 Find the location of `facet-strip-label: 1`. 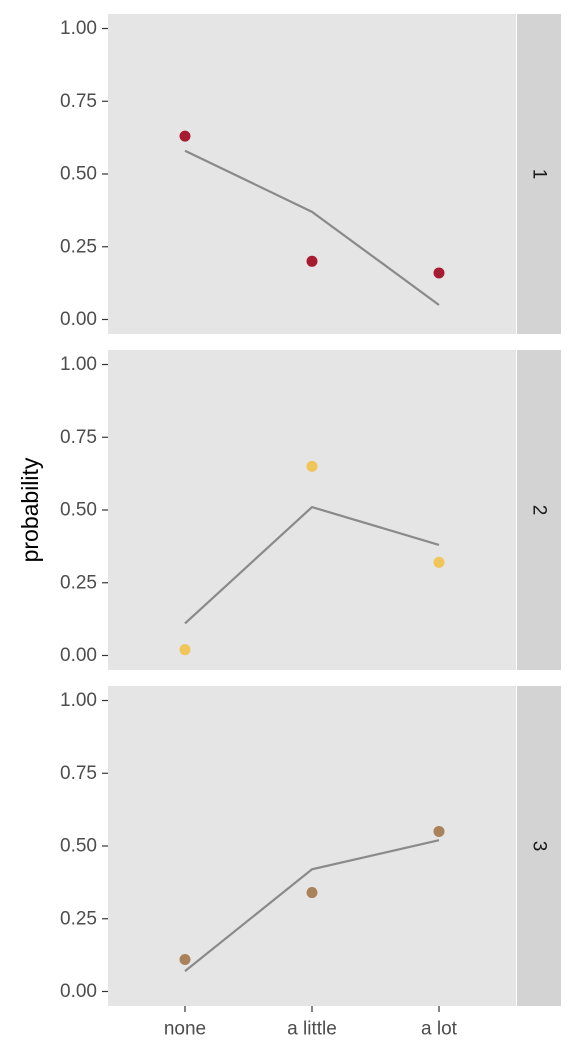

facet-strip-label: 1 is located at coordinates (539, 174).